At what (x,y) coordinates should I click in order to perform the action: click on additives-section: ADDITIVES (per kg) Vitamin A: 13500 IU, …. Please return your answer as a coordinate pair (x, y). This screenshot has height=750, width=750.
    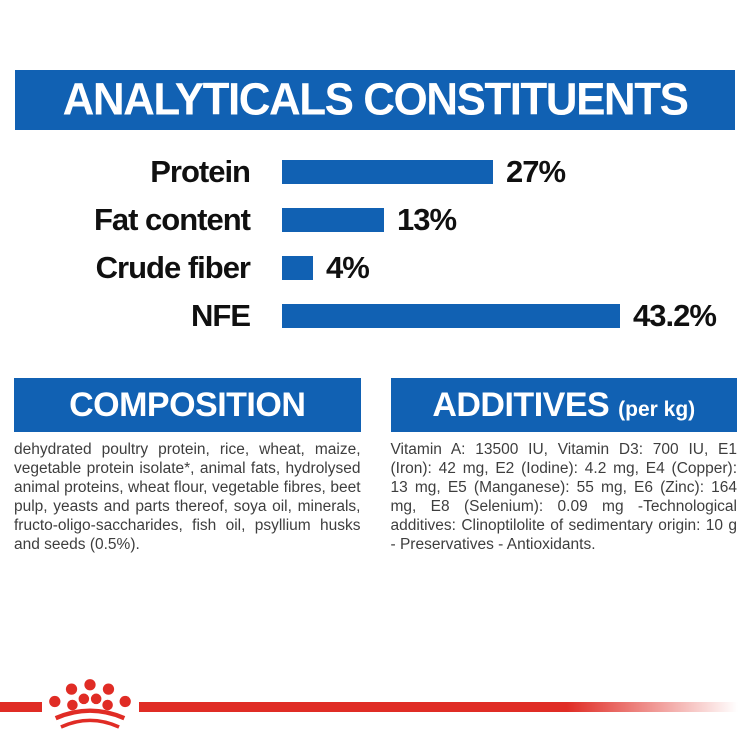
    Looking at the image, I should click on (564, 466).